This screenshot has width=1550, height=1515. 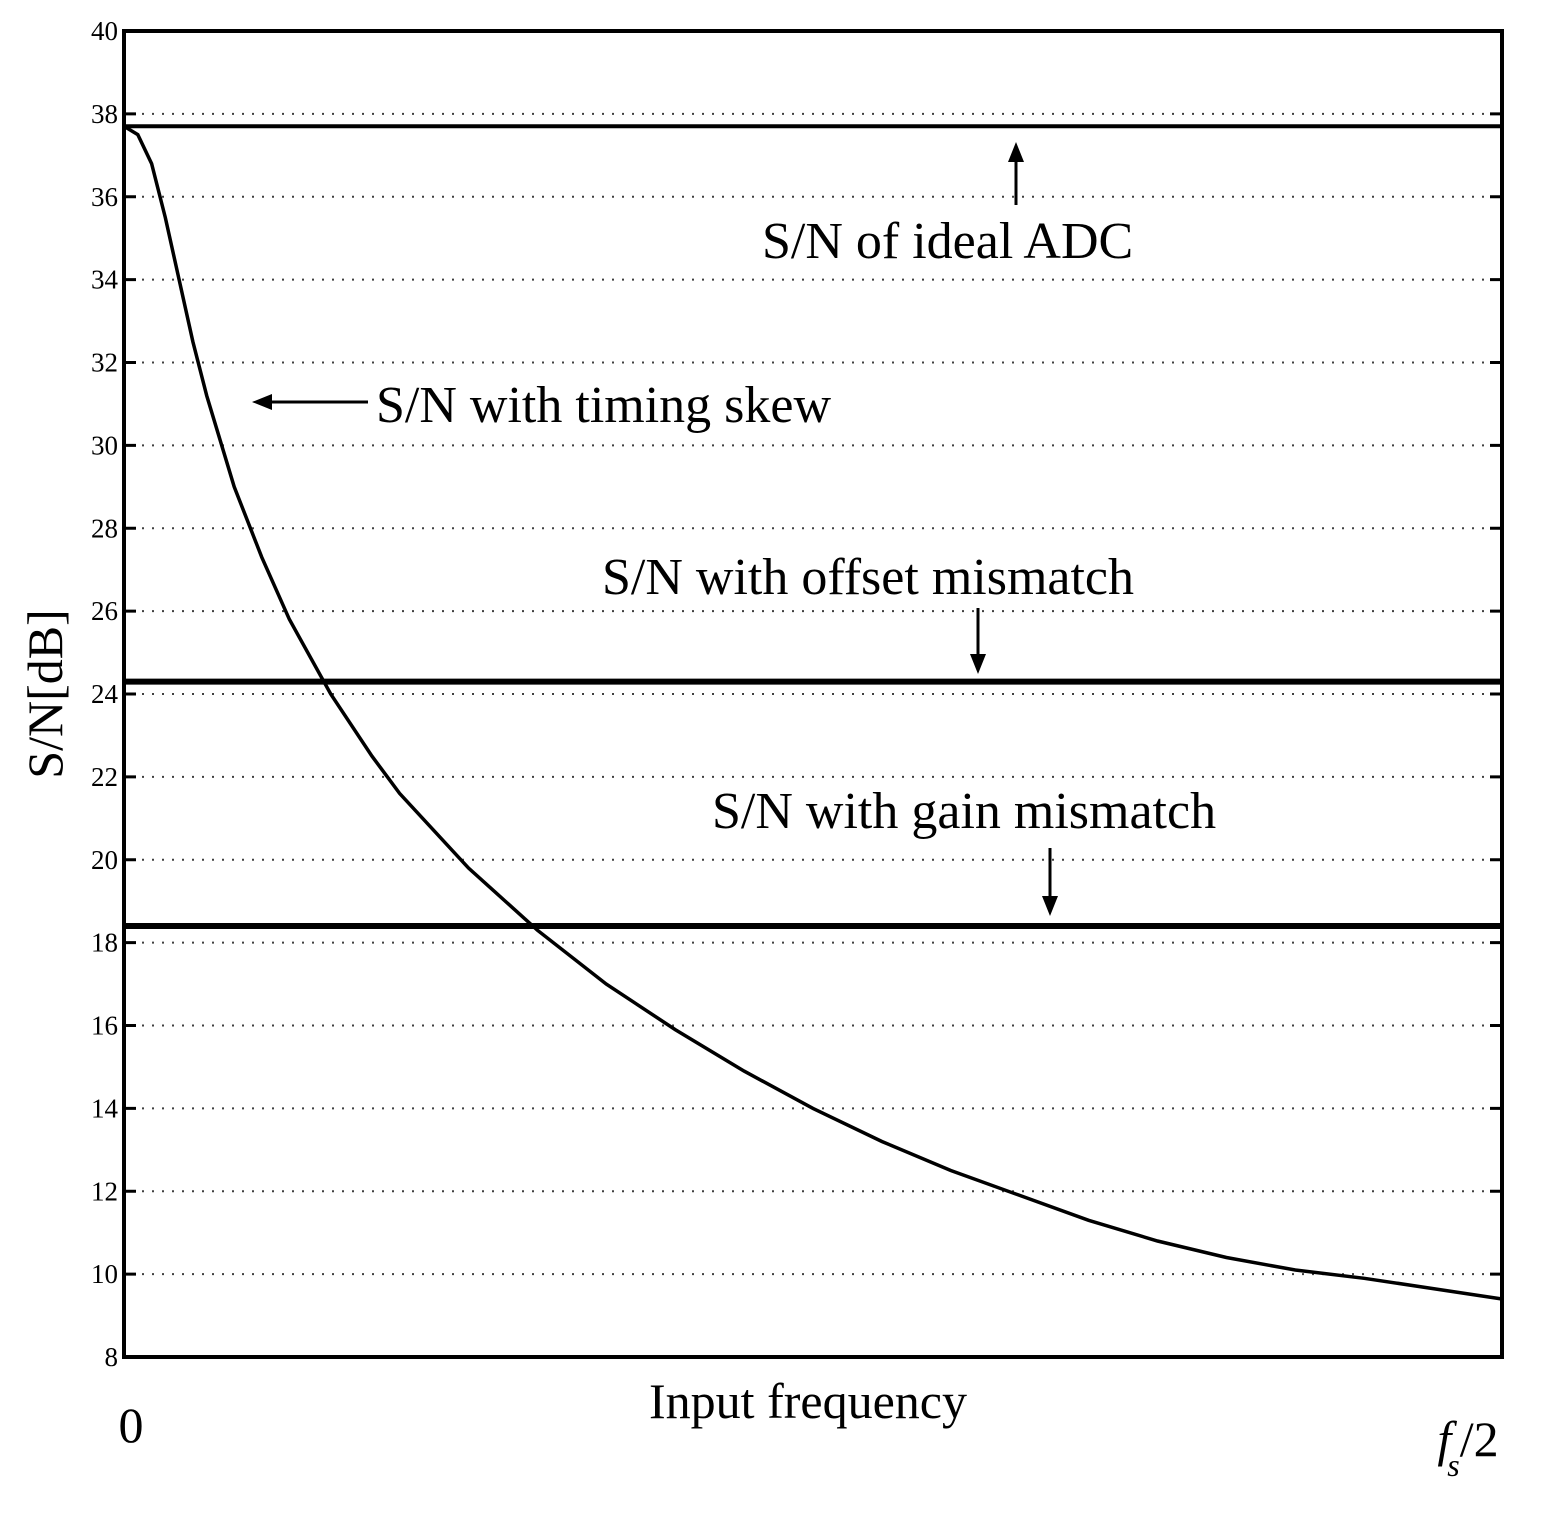 I want to click on x-tick-label-end: fs/2, so click(x=1467, y=1447).